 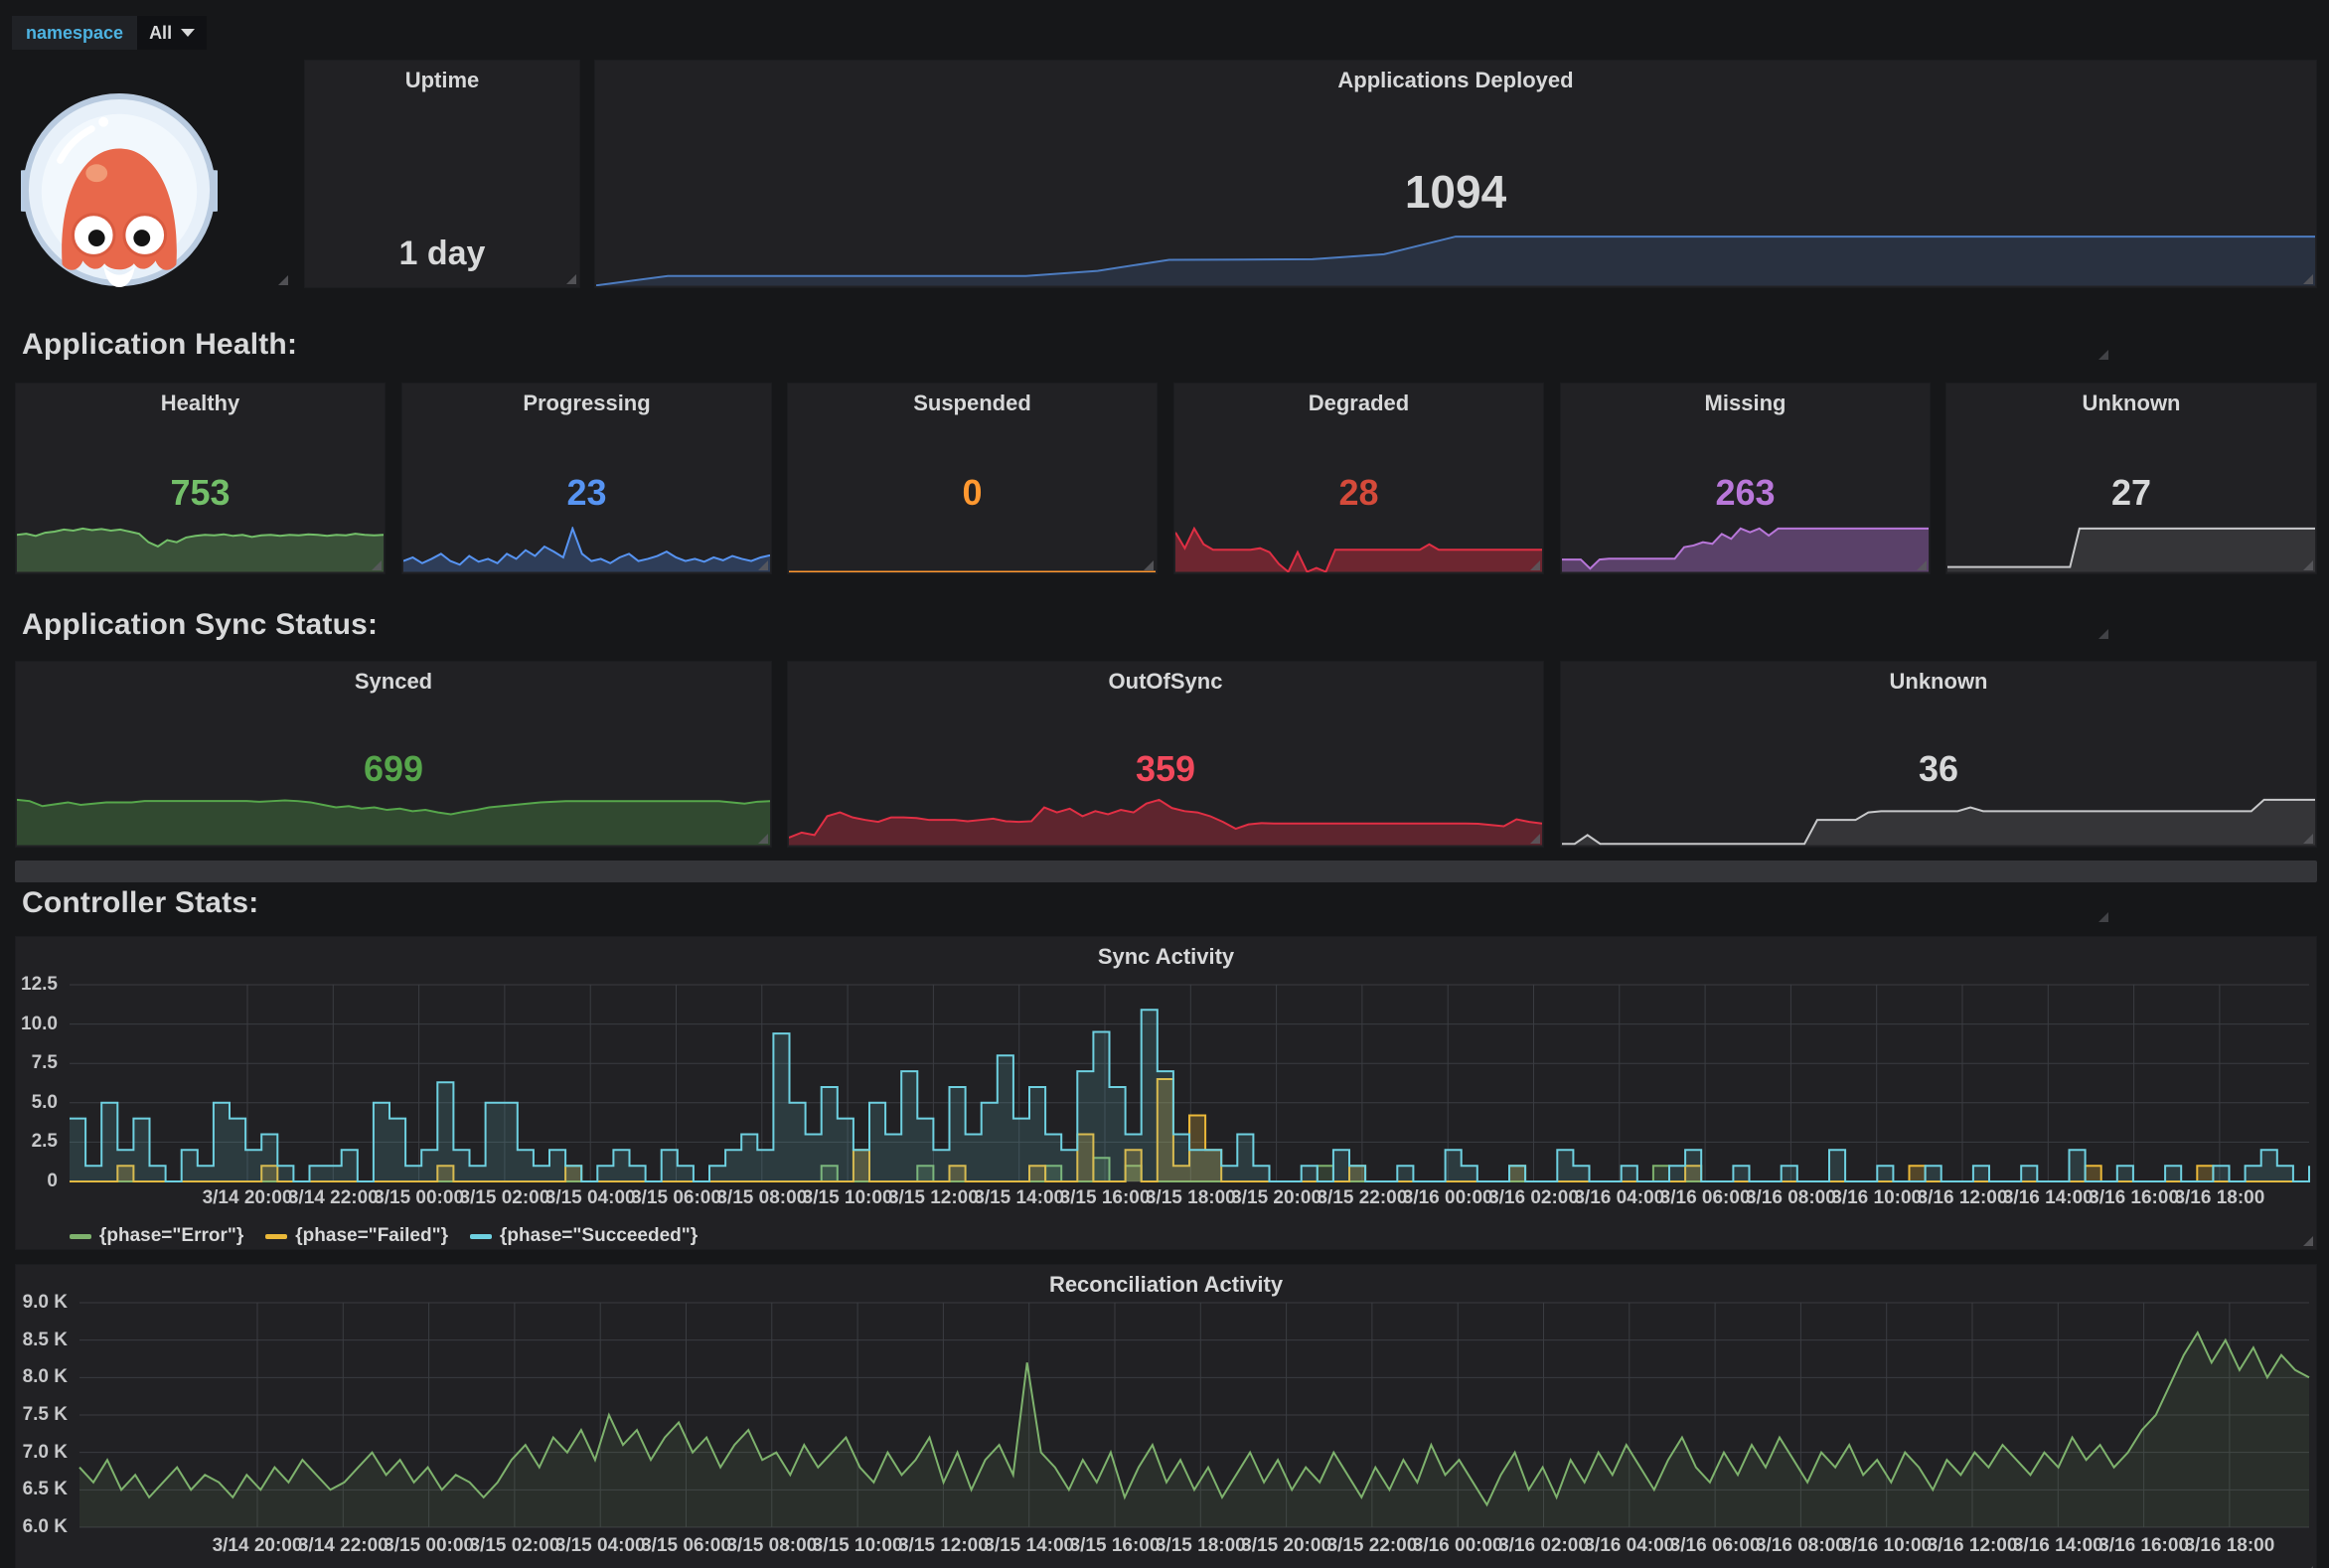 I want to click on stat-value: 23, so click(x=586, y=493).